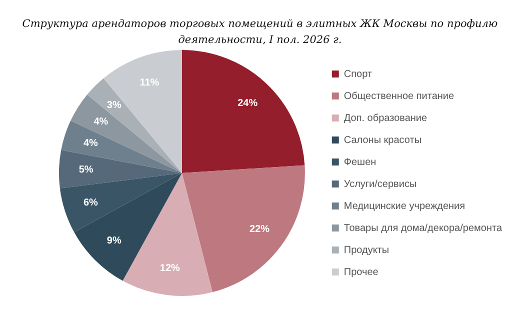 The width and height of the screenshot is (520, 309). Describe the element at coordinates (367, 250) in the screenshot. I see `legend-label: Продукты` at that location.